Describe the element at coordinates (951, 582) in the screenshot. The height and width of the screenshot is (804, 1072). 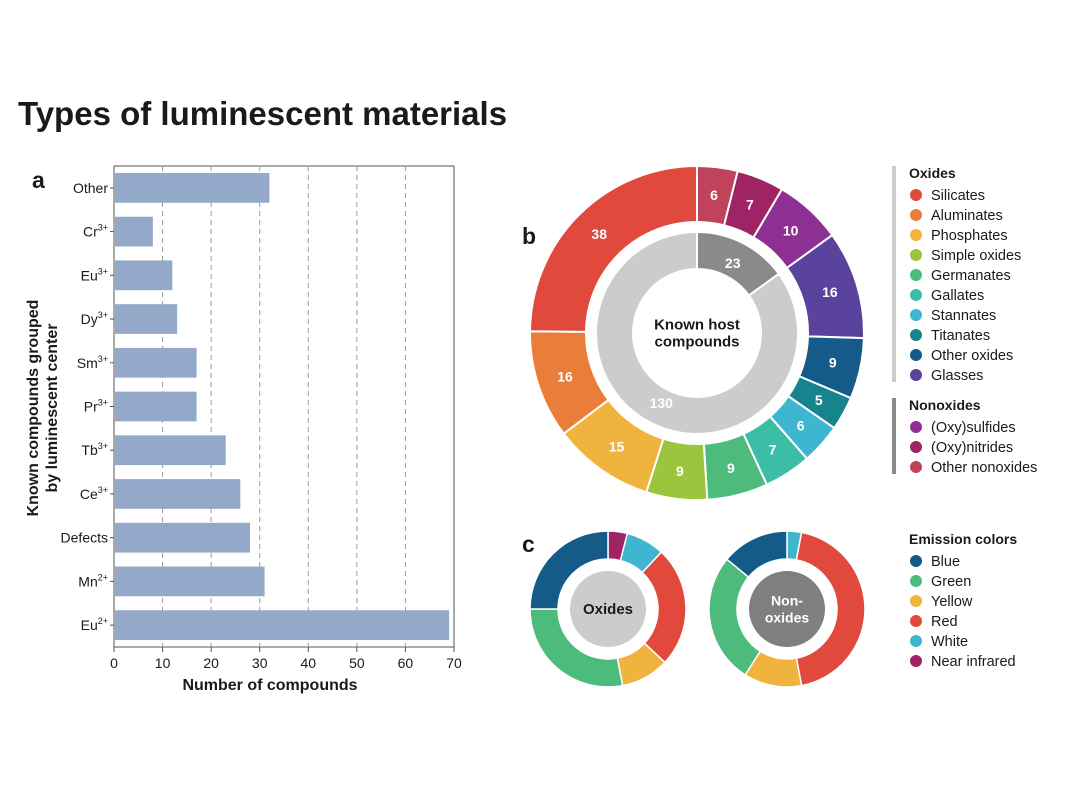
I see `legend-item-green: Green` at that location.